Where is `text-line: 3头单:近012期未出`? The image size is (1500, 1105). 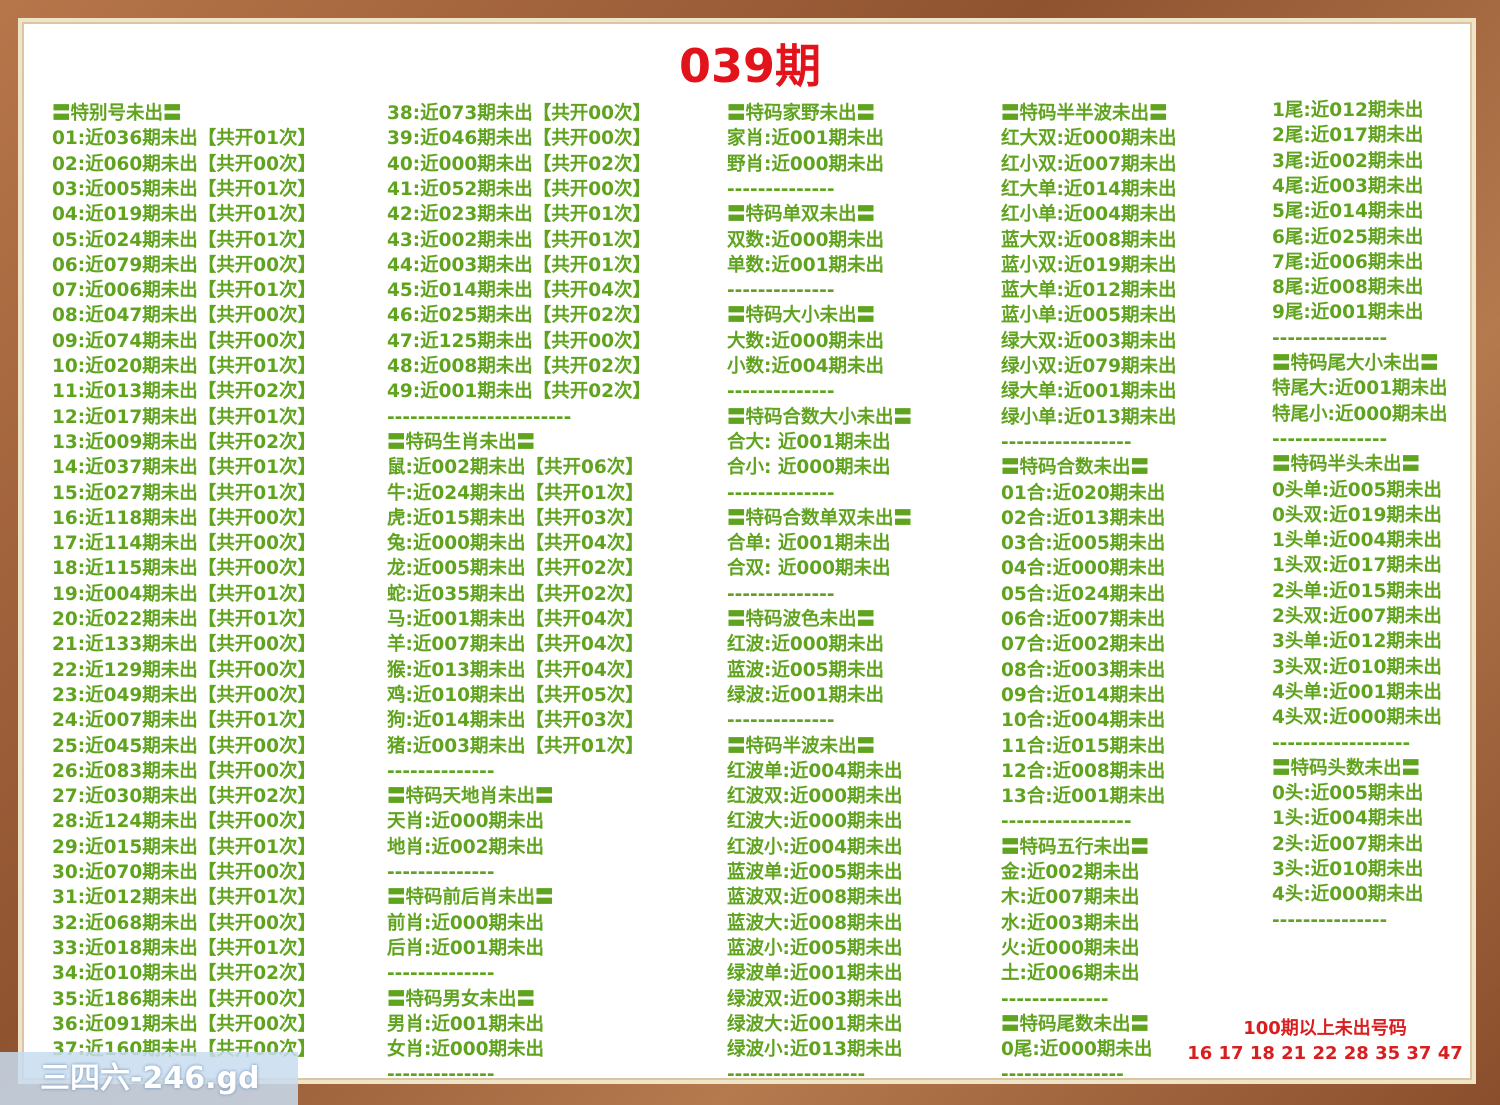 text-line: 3头单:近012期未出 is located at coordinates (1357, 642).